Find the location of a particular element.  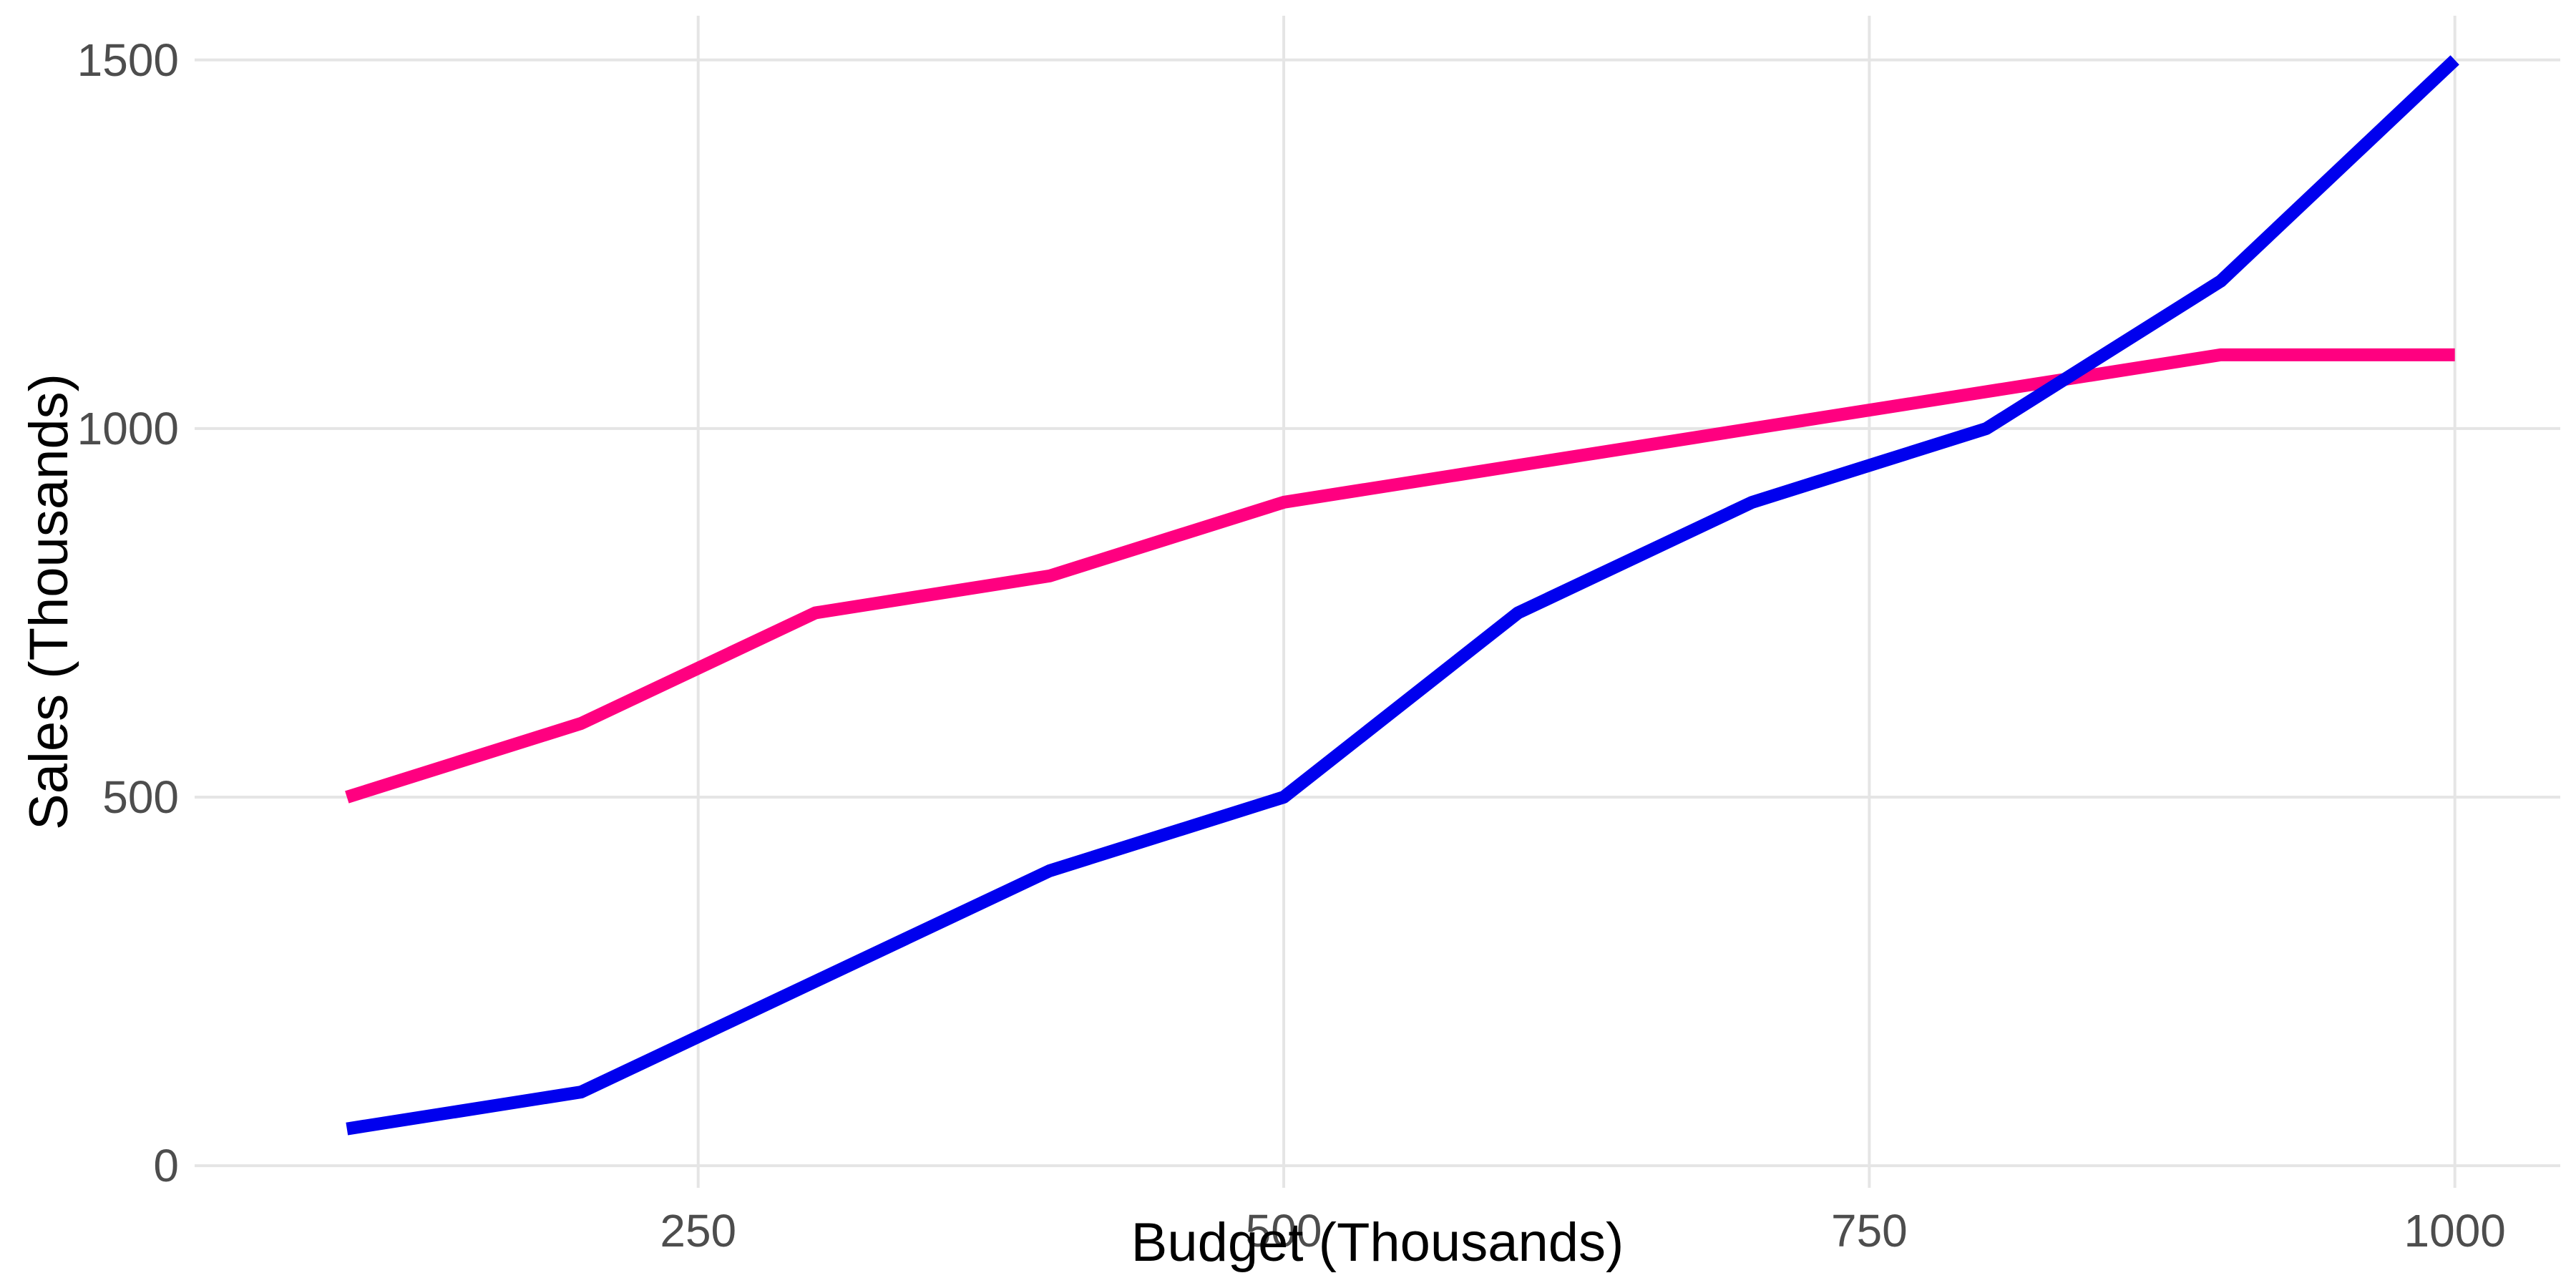

x-axis-title: Budget (Thousands) is located at coordinates (1377, 1242).